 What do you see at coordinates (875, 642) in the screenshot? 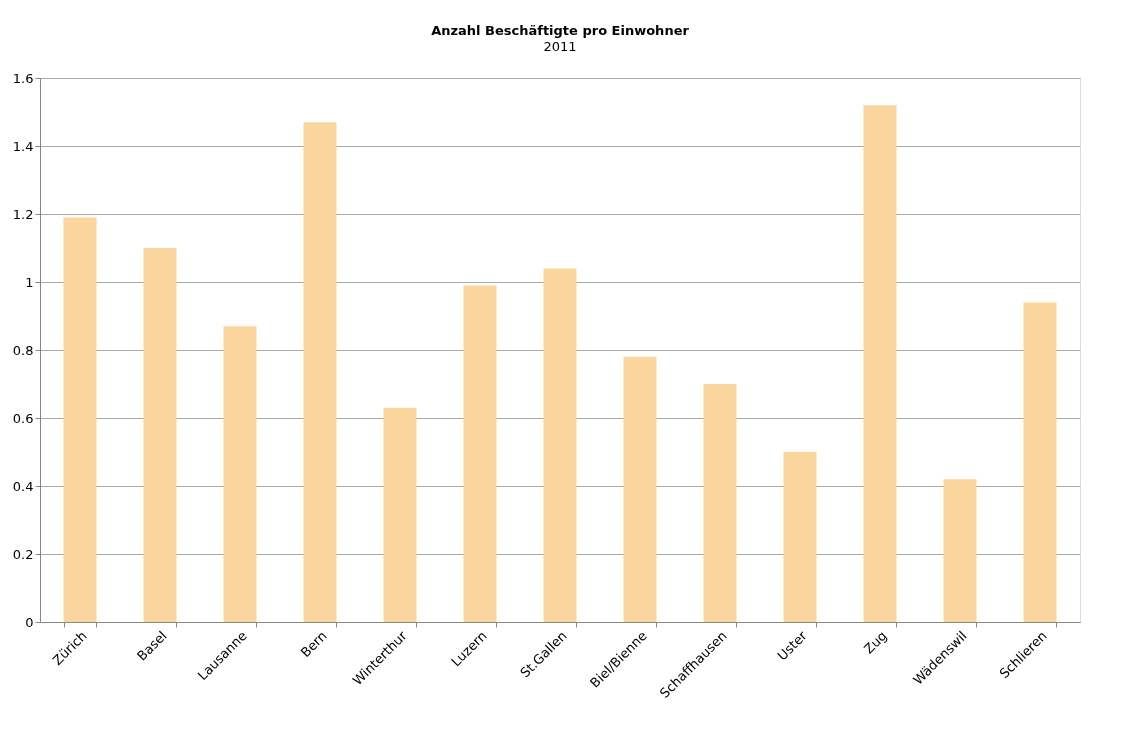
I see `x-tick-label: Zug` at bounding box center [875, 642].